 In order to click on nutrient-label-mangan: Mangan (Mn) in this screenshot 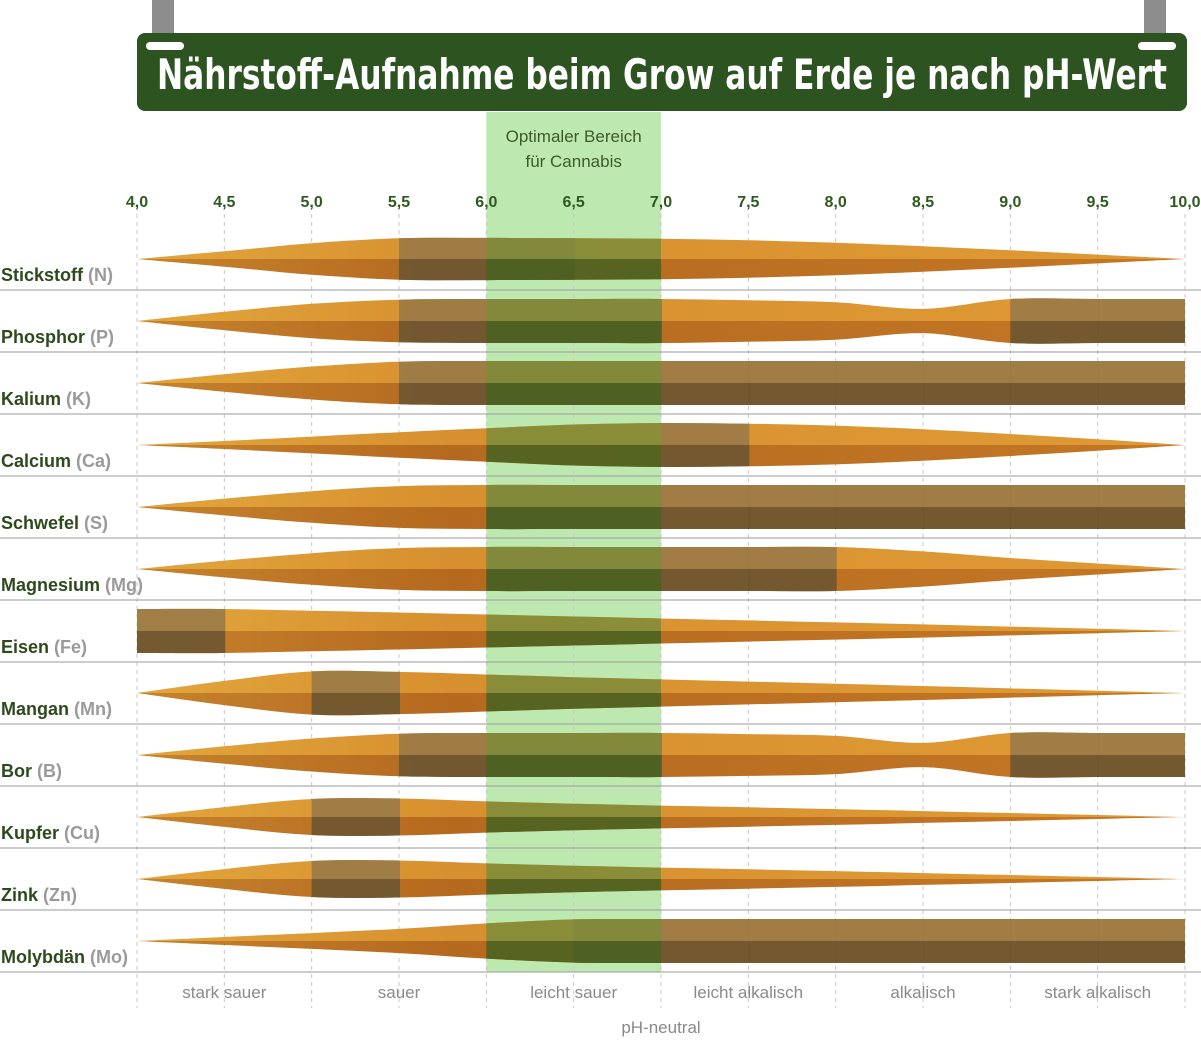, I will do `click(56, 709)`.